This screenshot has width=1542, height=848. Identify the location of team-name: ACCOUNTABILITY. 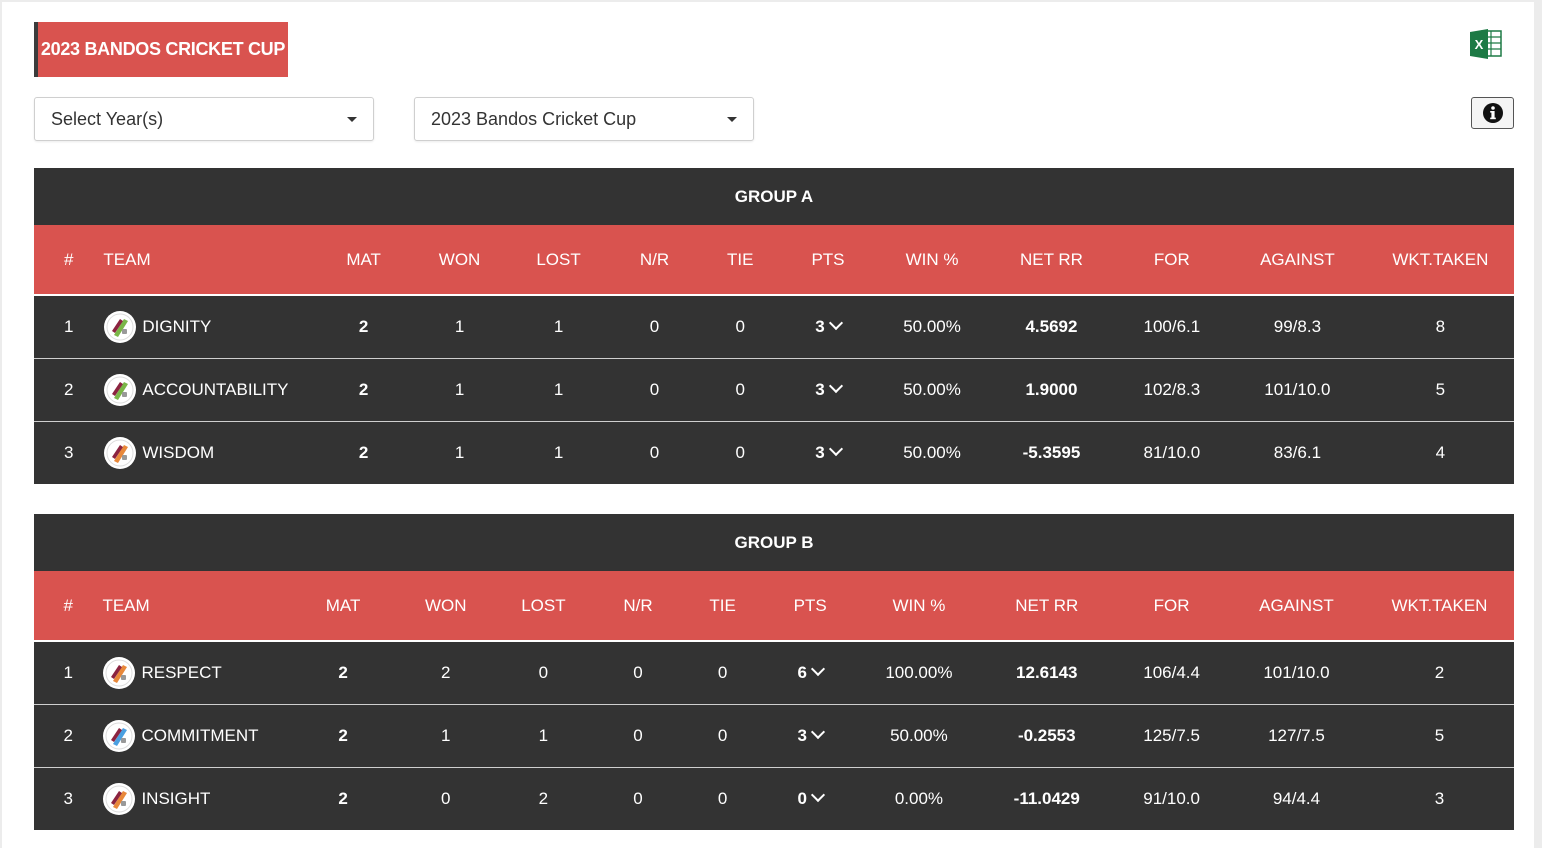
(215, 389).